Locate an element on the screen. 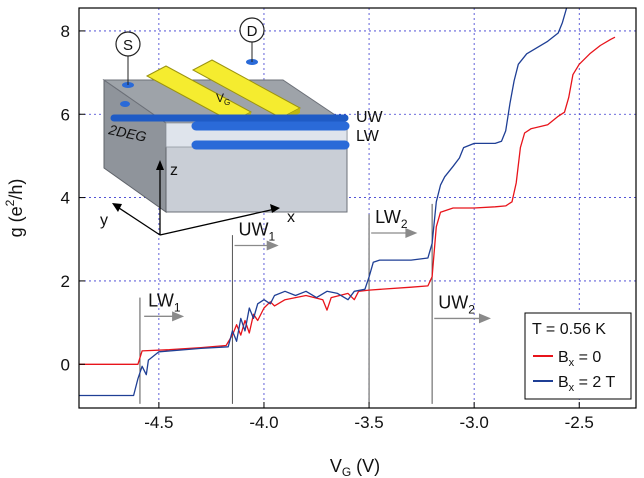 Image resolution: width=644 pixels, height=478 pixels. lw-label: LW is located at coordinates (368, 136).